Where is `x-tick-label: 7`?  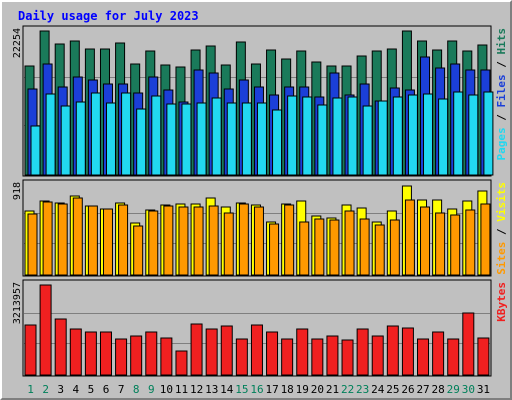 x-tick-label: 7 is located at coordinates (121, 389).